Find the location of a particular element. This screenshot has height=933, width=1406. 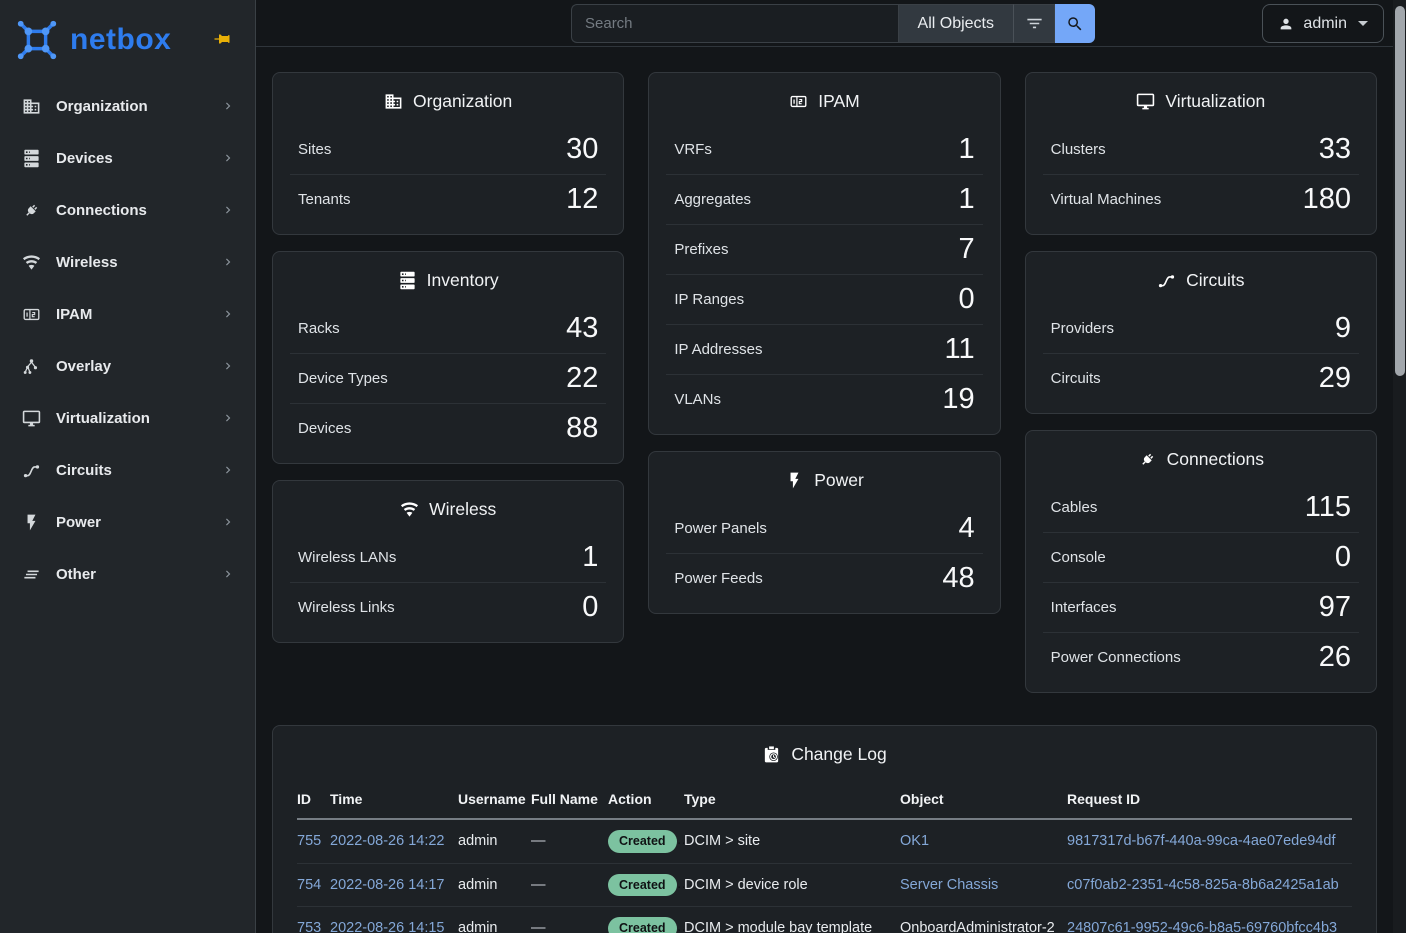

stat-row-console: Console 0 is located at coordinates (1200, 557).